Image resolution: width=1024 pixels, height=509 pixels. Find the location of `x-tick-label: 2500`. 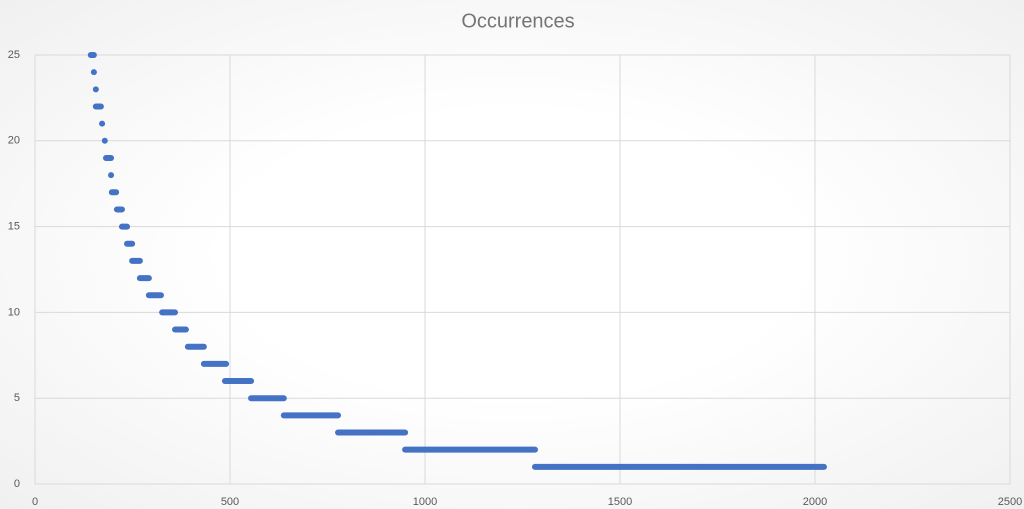

x-tick-label: 2500 is located at coordinates (1010, 502).